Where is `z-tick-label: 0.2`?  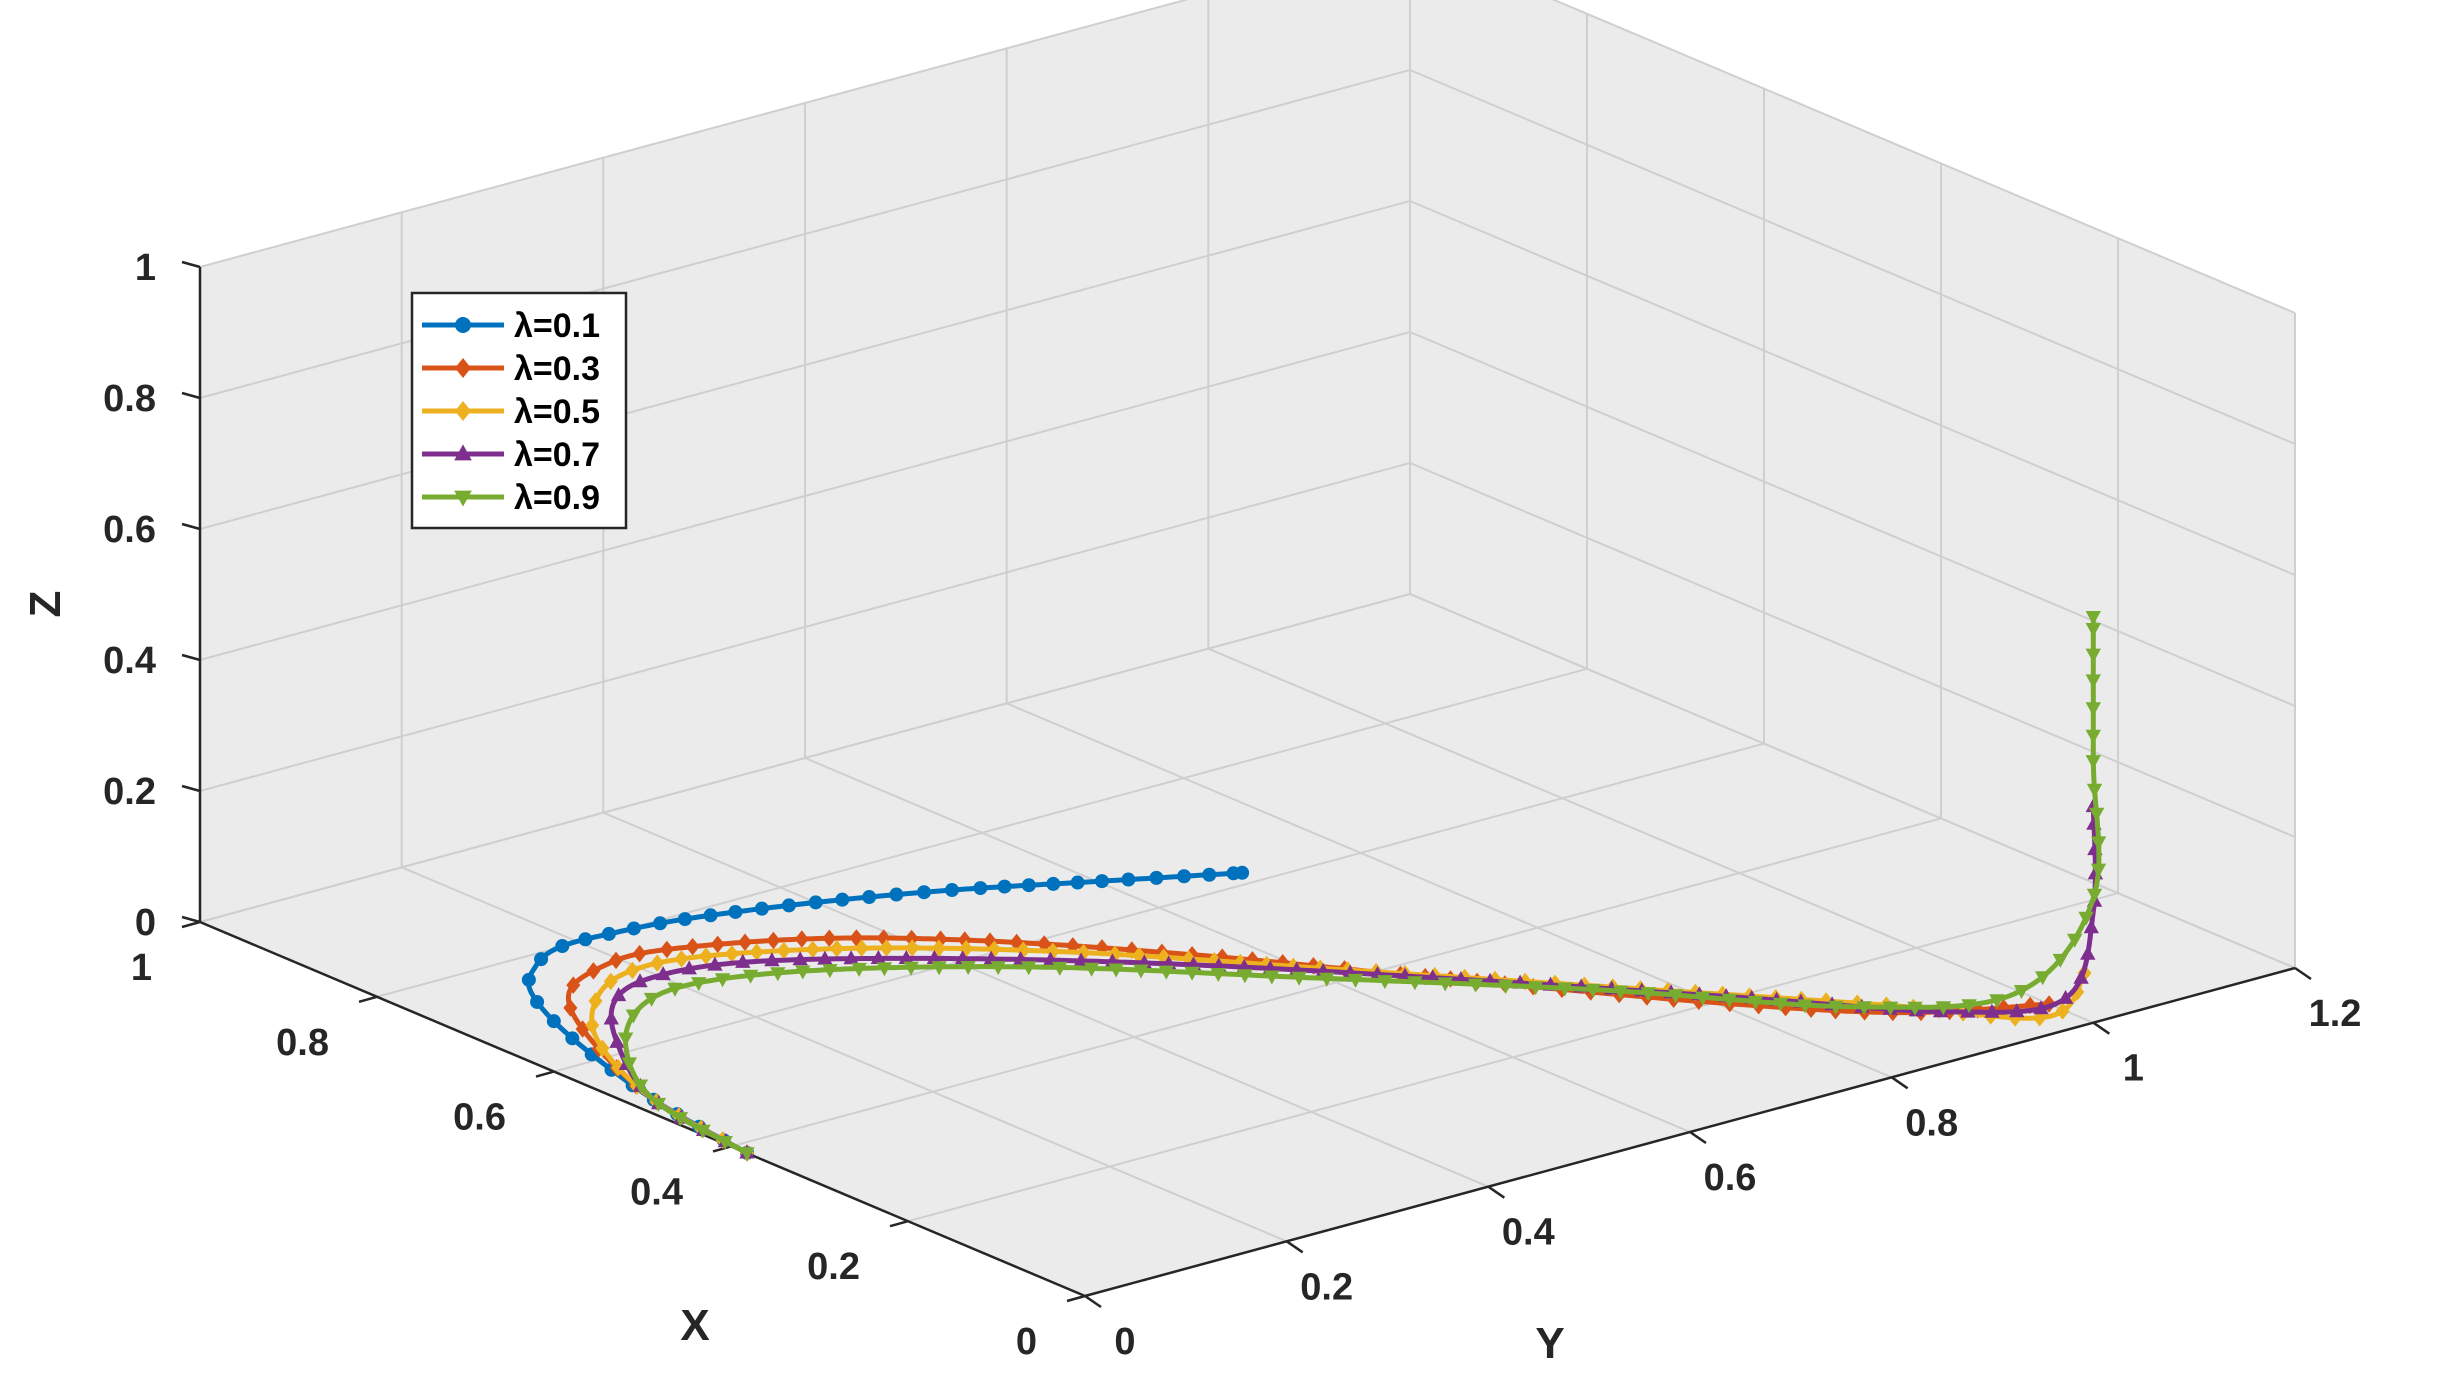 z-tick-label: 0.2 is located at coordinates (129, 792).